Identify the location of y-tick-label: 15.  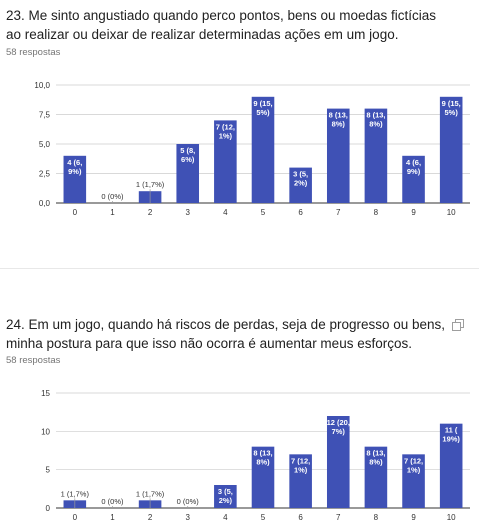
(45, 393).